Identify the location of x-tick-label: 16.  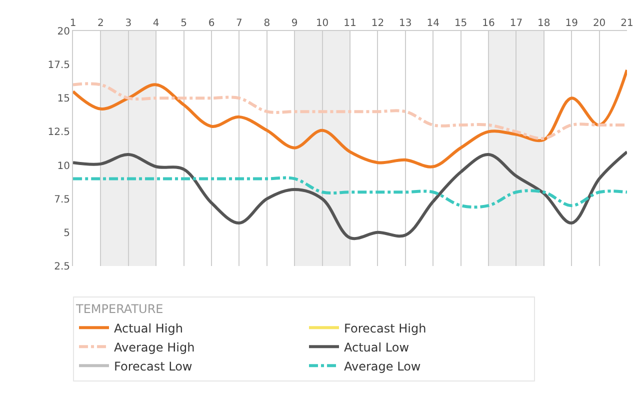
(488, 23).